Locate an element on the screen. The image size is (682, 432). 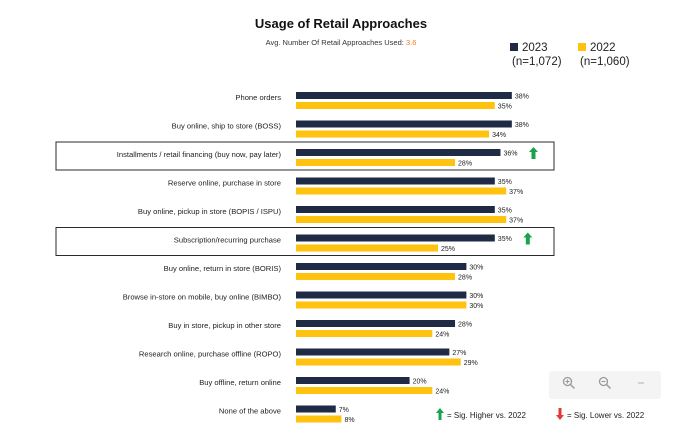
data-label-2023: 27% is located at coordinates (459, 353).